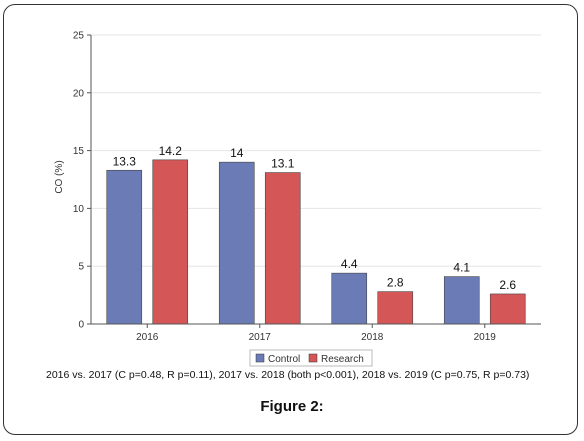 This screenshot has width=584, height=441. What do you see at coordinates (461, 268) in the screenshot?
I see `value-label-control-2019: 4.1` at bounding box center [461, 268].